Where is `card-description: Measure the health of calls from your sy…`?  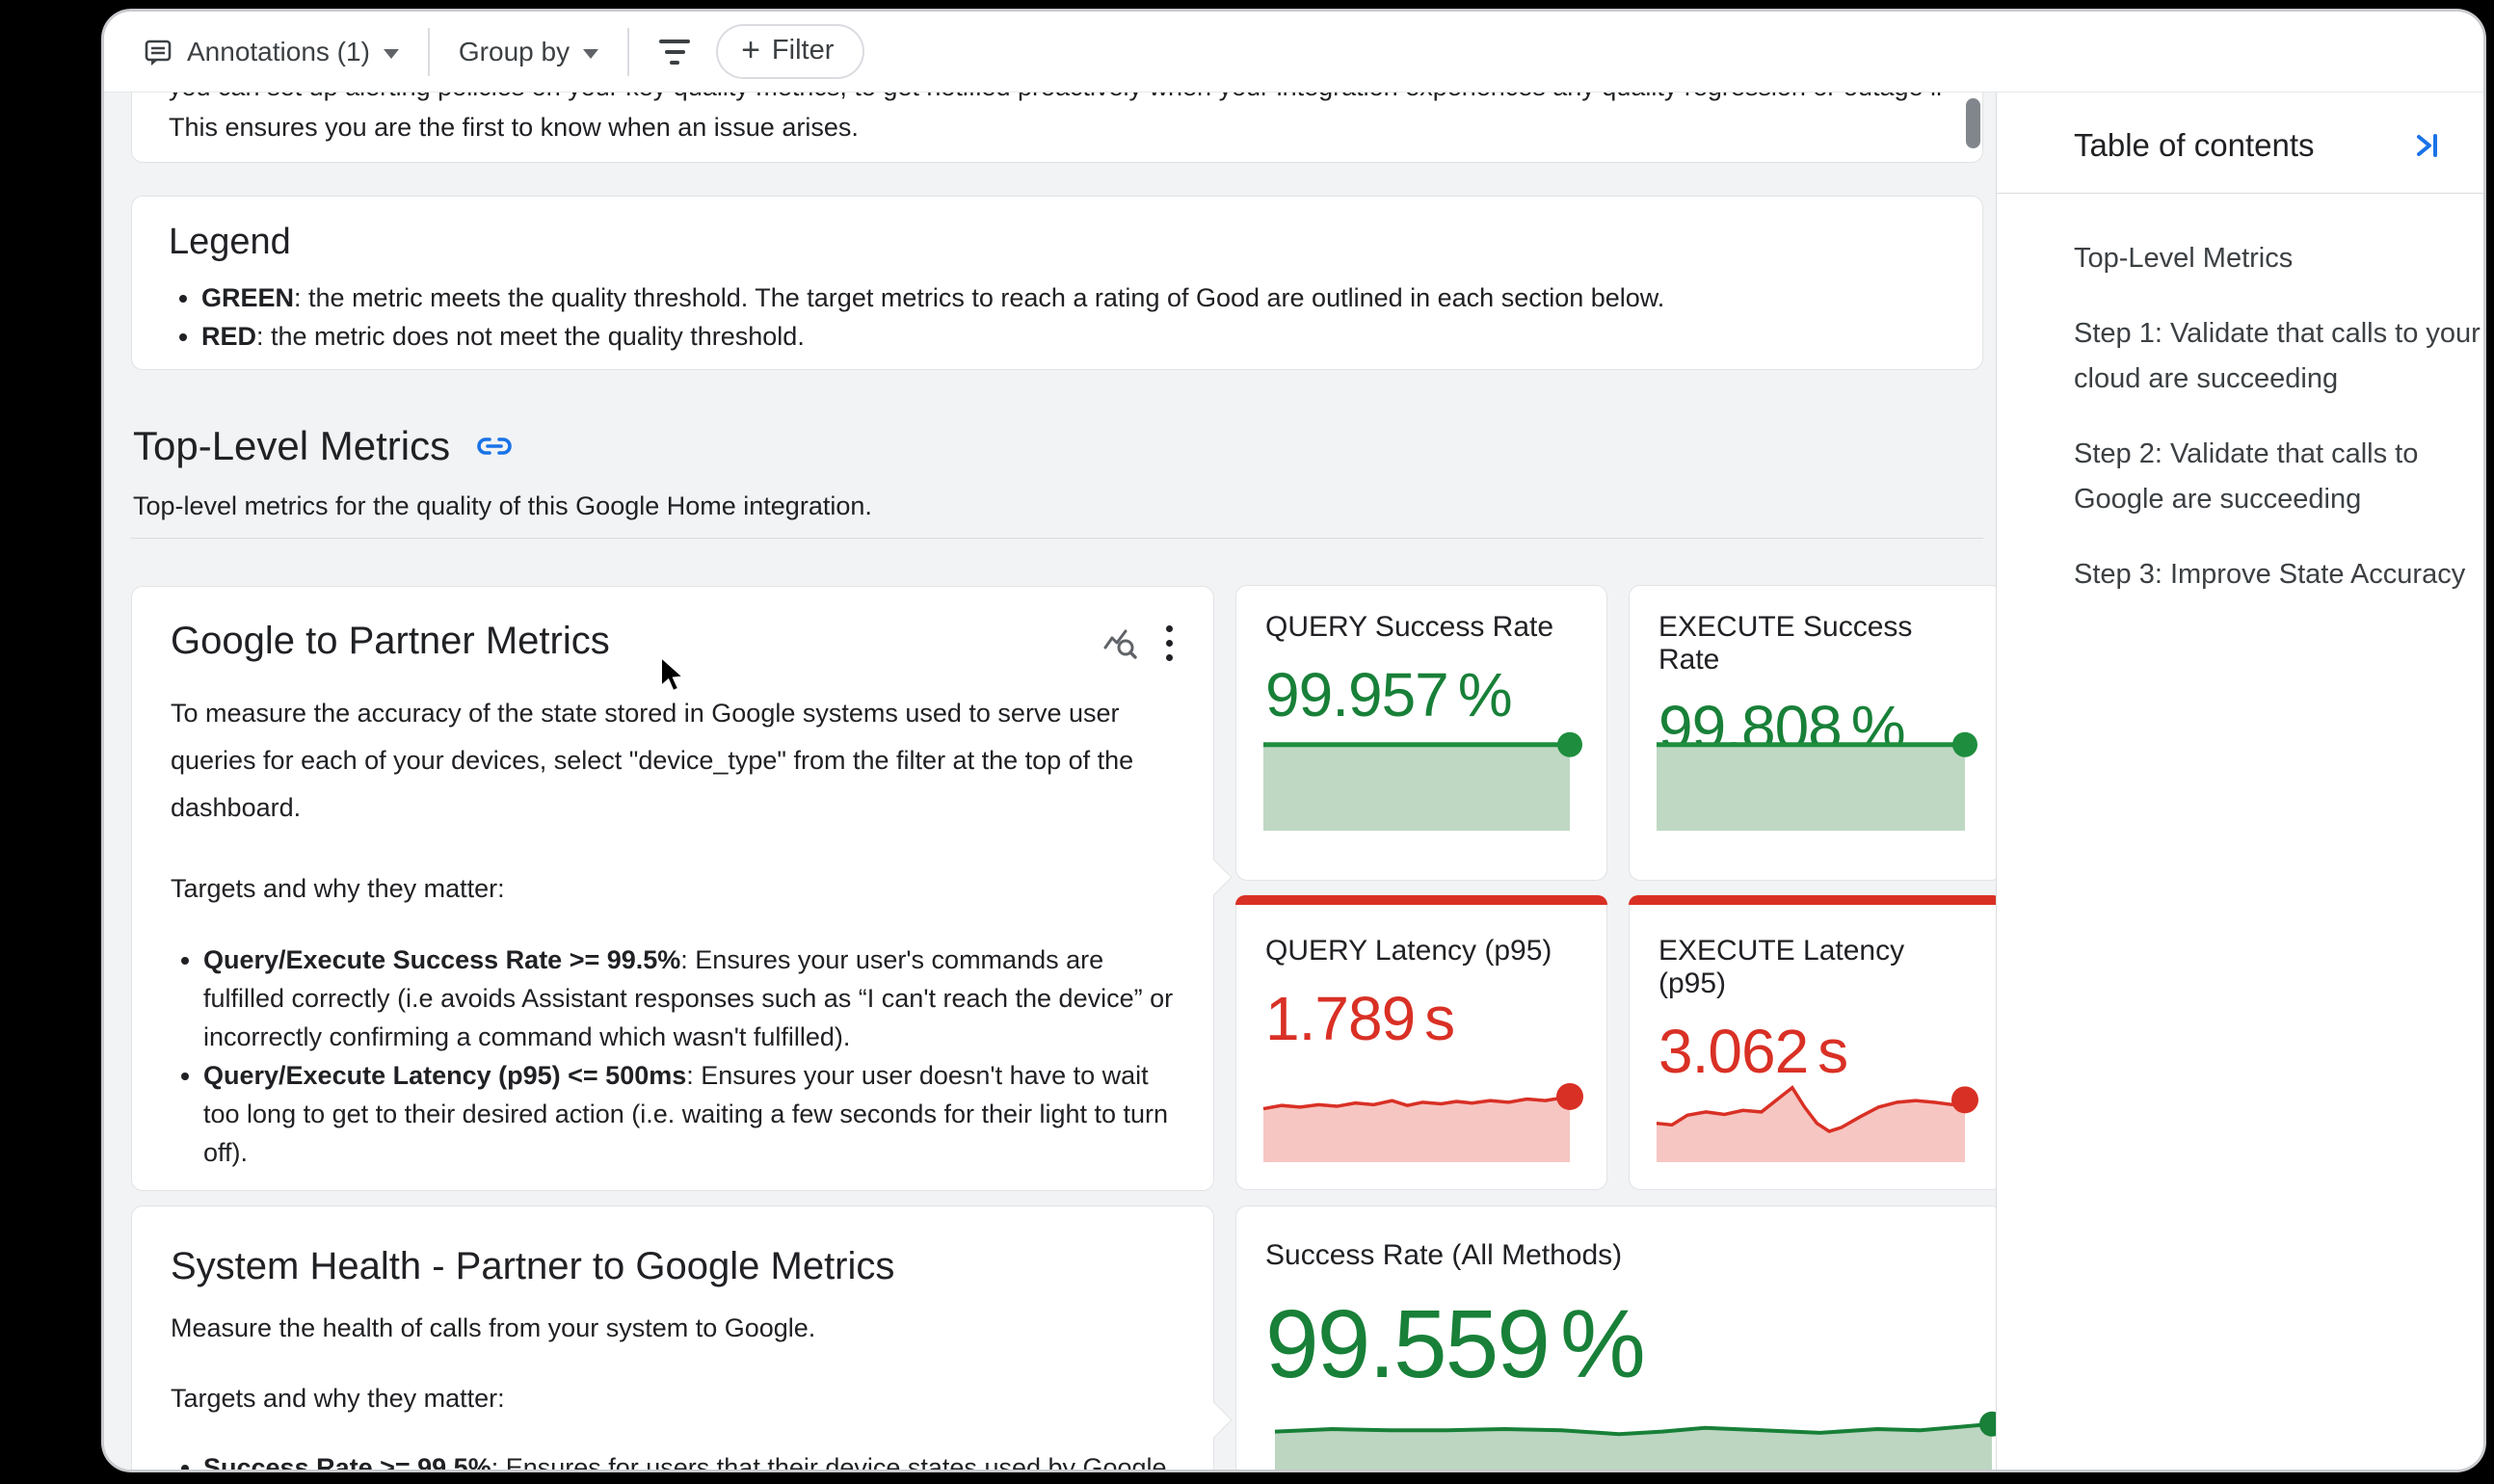
card-description: Measure the health of calls from your sy… is located at coordinates (494, 1327).